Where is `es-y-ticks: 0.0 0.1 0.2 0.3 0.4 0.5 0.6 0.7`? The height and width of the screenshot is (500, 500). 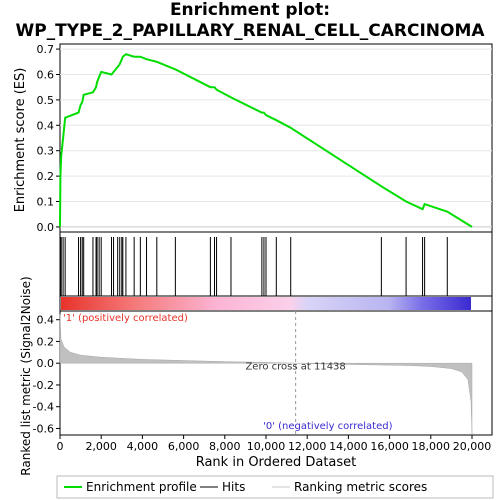
es-y-ticks: 0.0 0.1 0.2 0.3 0.4 0.5 0.6 0.7 is located at coordinates (48, 138).